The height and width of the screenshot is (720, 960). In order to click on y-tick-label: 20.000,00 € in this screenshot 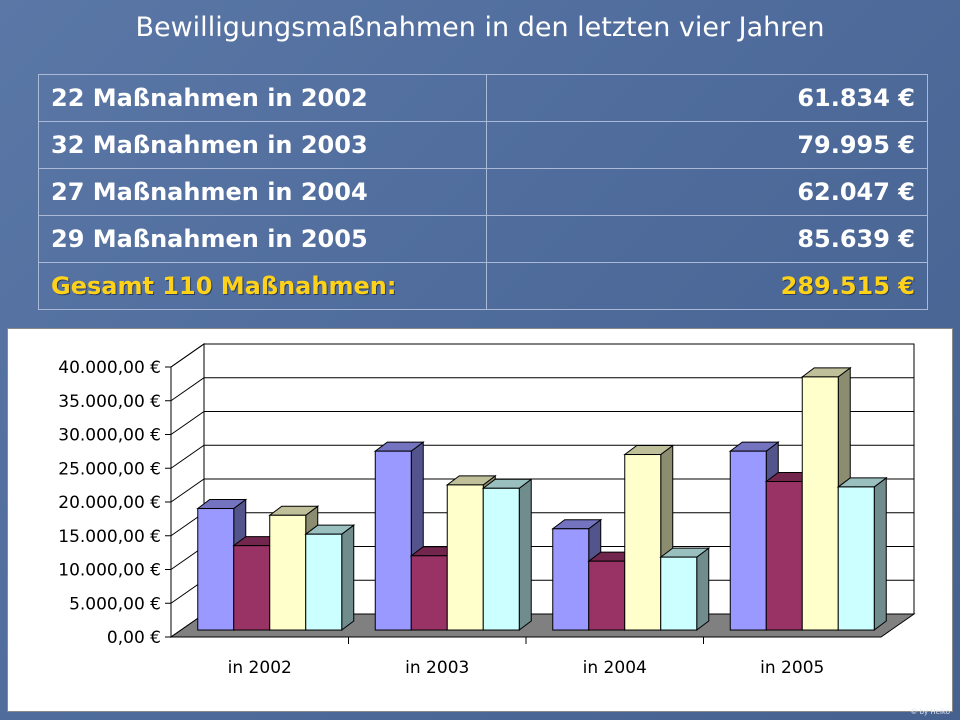, I will do `click(109, 503)`.